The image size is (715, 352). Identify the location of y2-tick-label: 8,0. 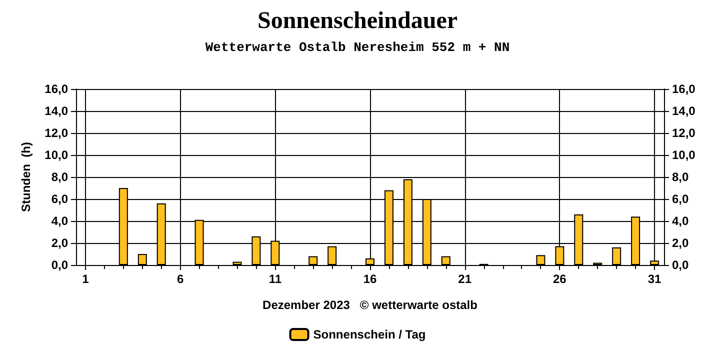
(681, 177).